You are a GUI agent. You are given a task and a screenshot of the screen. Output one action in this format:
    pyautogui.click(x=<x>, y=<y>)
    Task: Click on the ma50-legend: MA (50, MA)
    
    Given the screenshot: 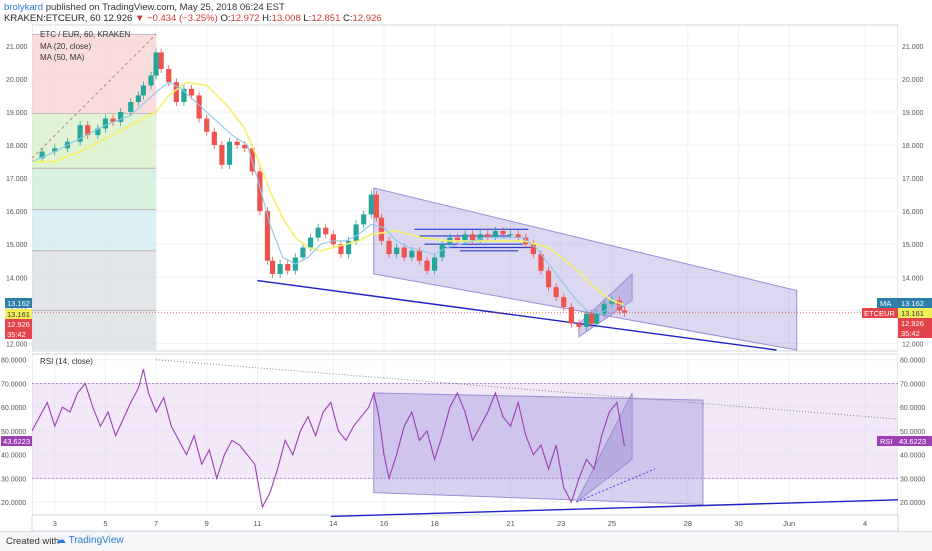 What is the action you would take?
    pyautogui.click(x=62, y=57)
    